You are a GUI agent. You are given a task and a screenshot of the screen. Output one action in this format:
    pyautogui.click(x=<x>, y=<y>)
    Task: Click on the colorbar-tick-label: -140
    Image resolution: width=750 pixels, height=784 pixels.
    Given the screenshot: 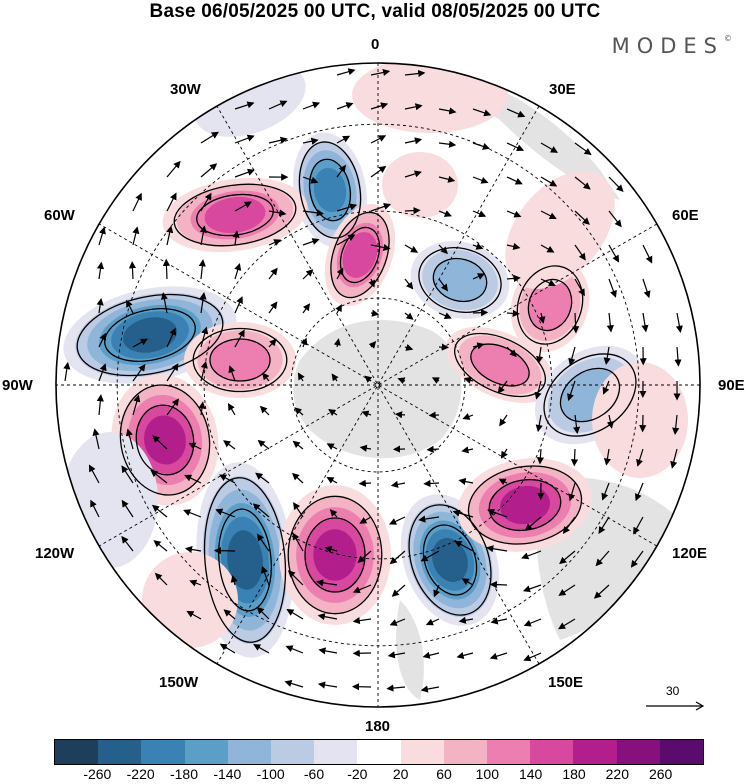 What is the action you would take?
    pyautogui.click(x=227, y=774)
    